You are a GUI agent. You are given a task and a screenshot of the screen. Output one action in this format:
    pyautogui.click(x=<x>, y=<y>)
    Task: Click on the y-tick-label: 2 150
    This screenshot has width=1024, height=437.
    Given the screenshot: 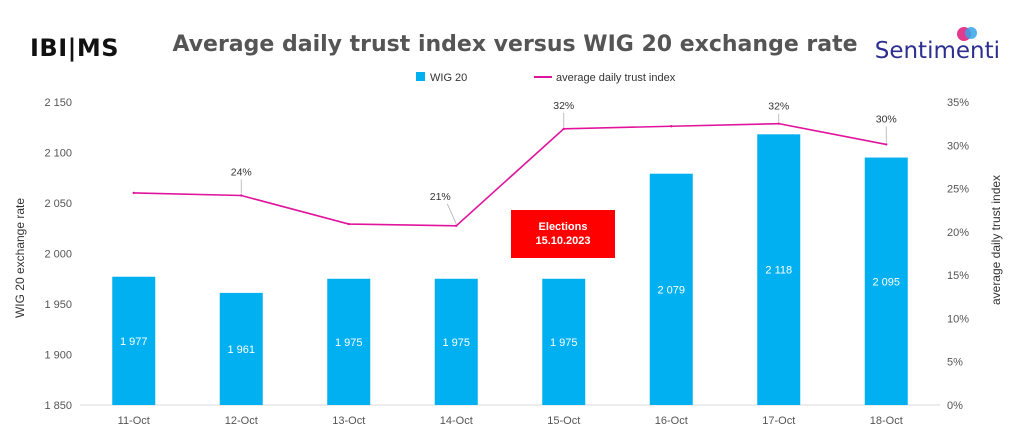 What is the action you would take?
    pyautogui.click(x=58, y=103)
    